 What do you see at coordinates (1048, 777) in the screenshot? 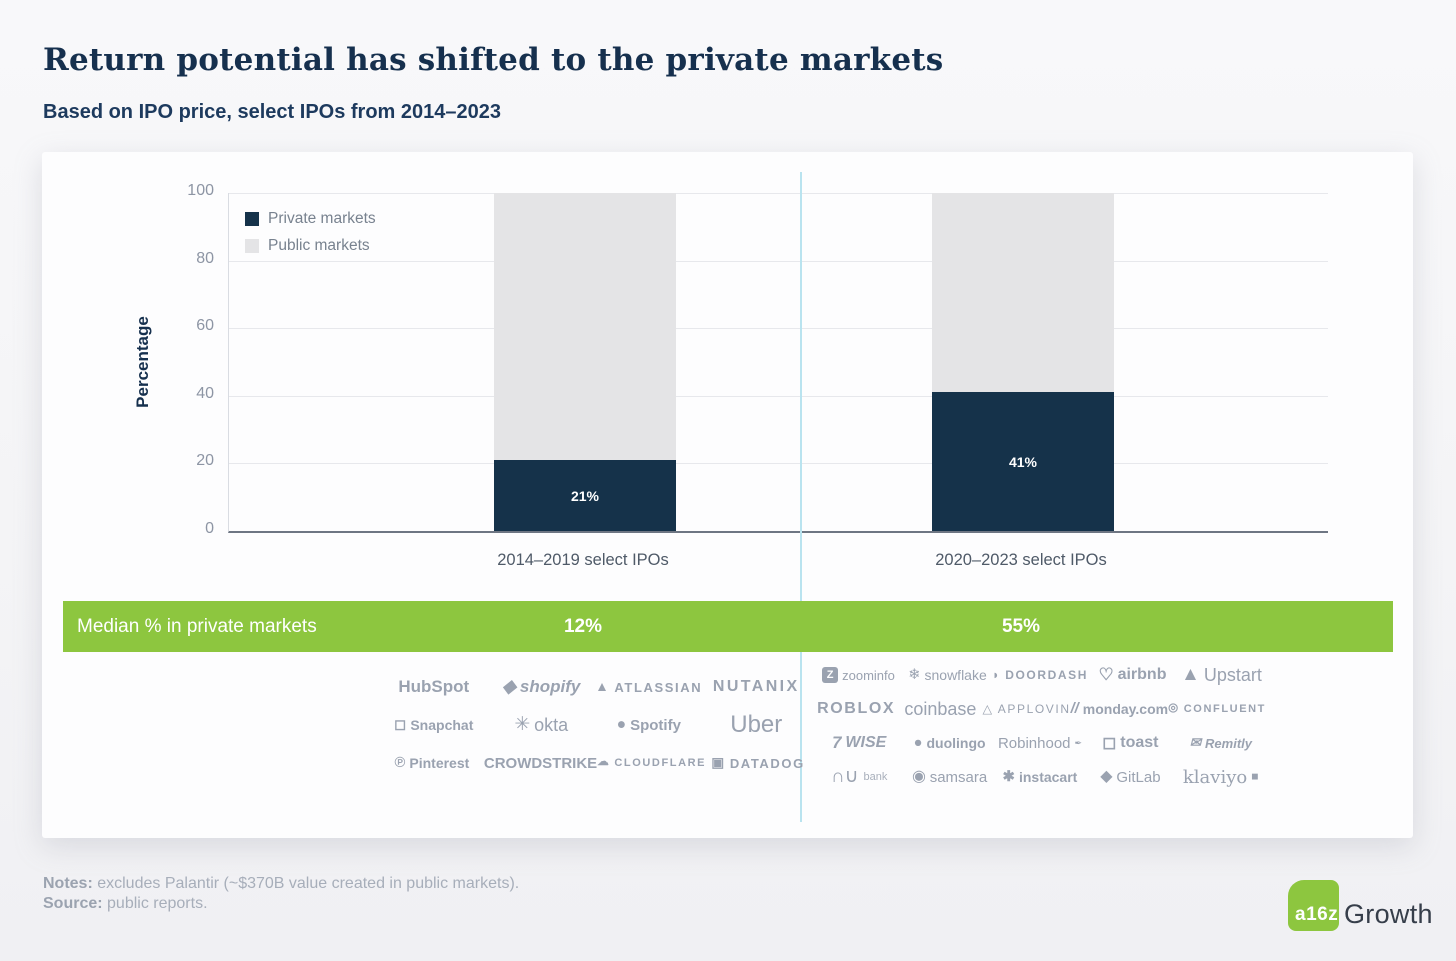
I see `instacart-label: instacart` at bounding box center [1048, 777].